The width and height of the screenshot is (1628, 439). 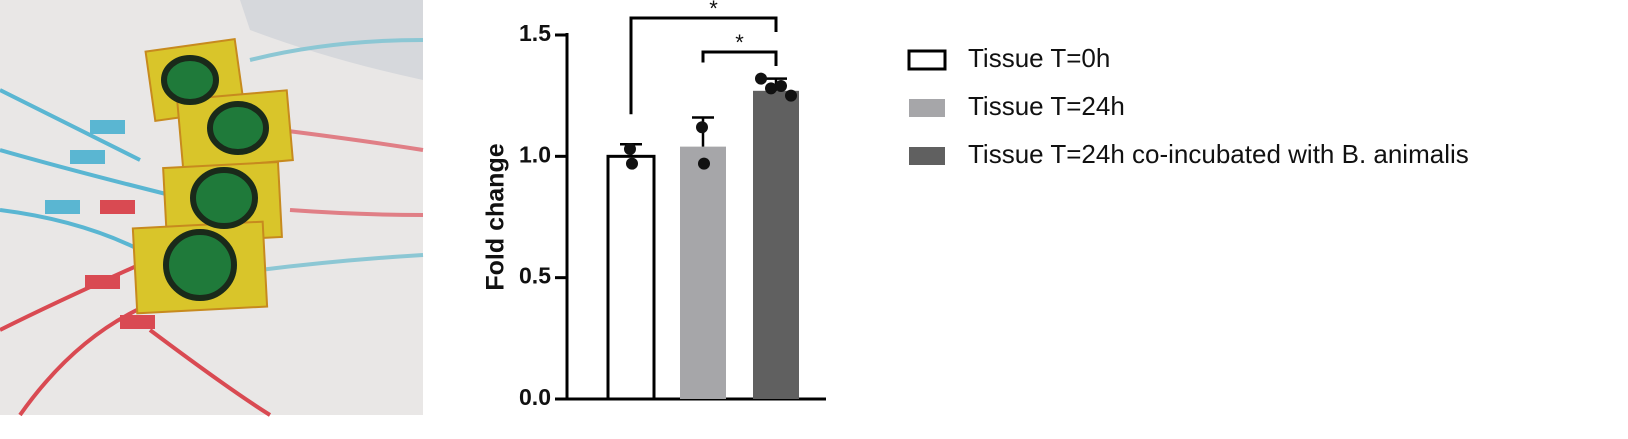 What do you see at coordinates (496, 216) in the screenshot?
I see `y-axis-label: Fold change` at bounding box center [496, 216].